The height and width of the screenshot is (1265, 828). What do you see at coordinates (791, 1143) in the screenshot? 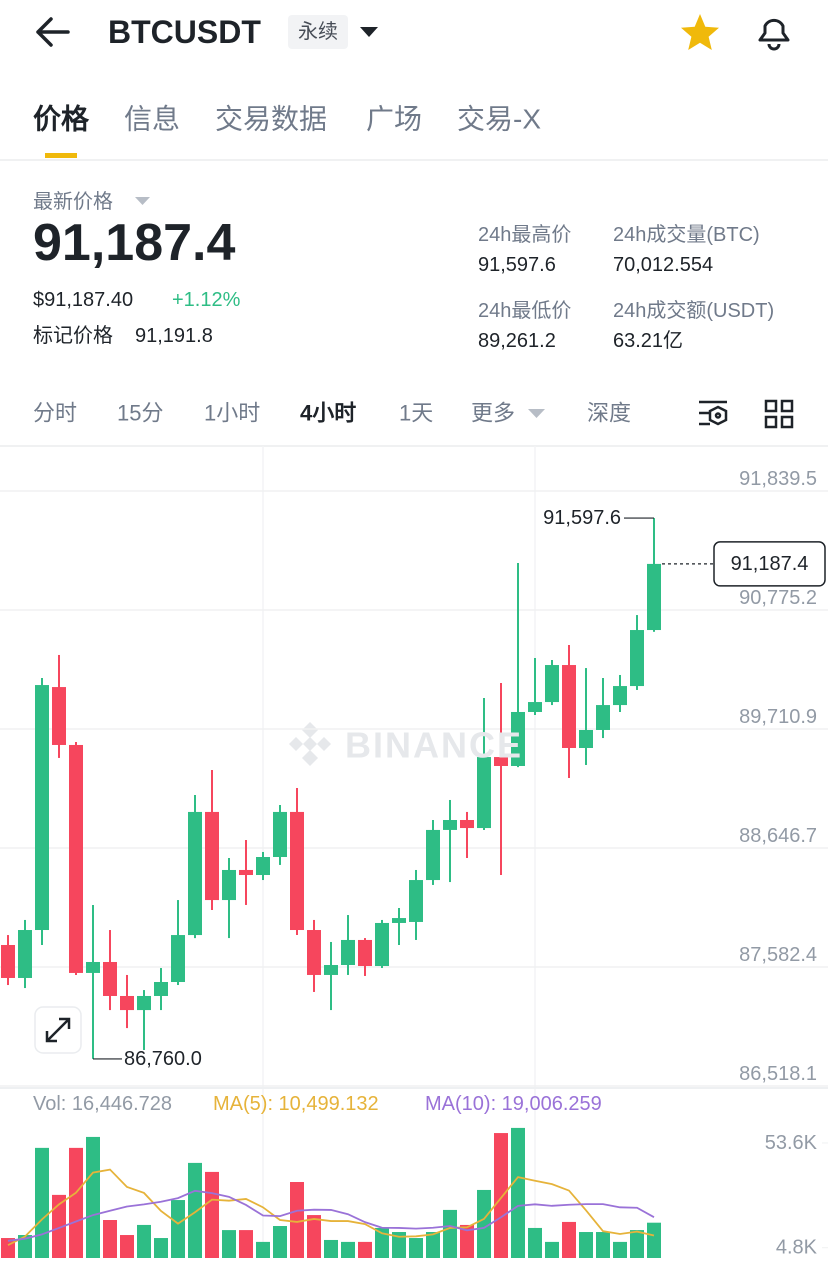
I see `y-tick-label: 53.6K` at bounding box center [791, 1143].